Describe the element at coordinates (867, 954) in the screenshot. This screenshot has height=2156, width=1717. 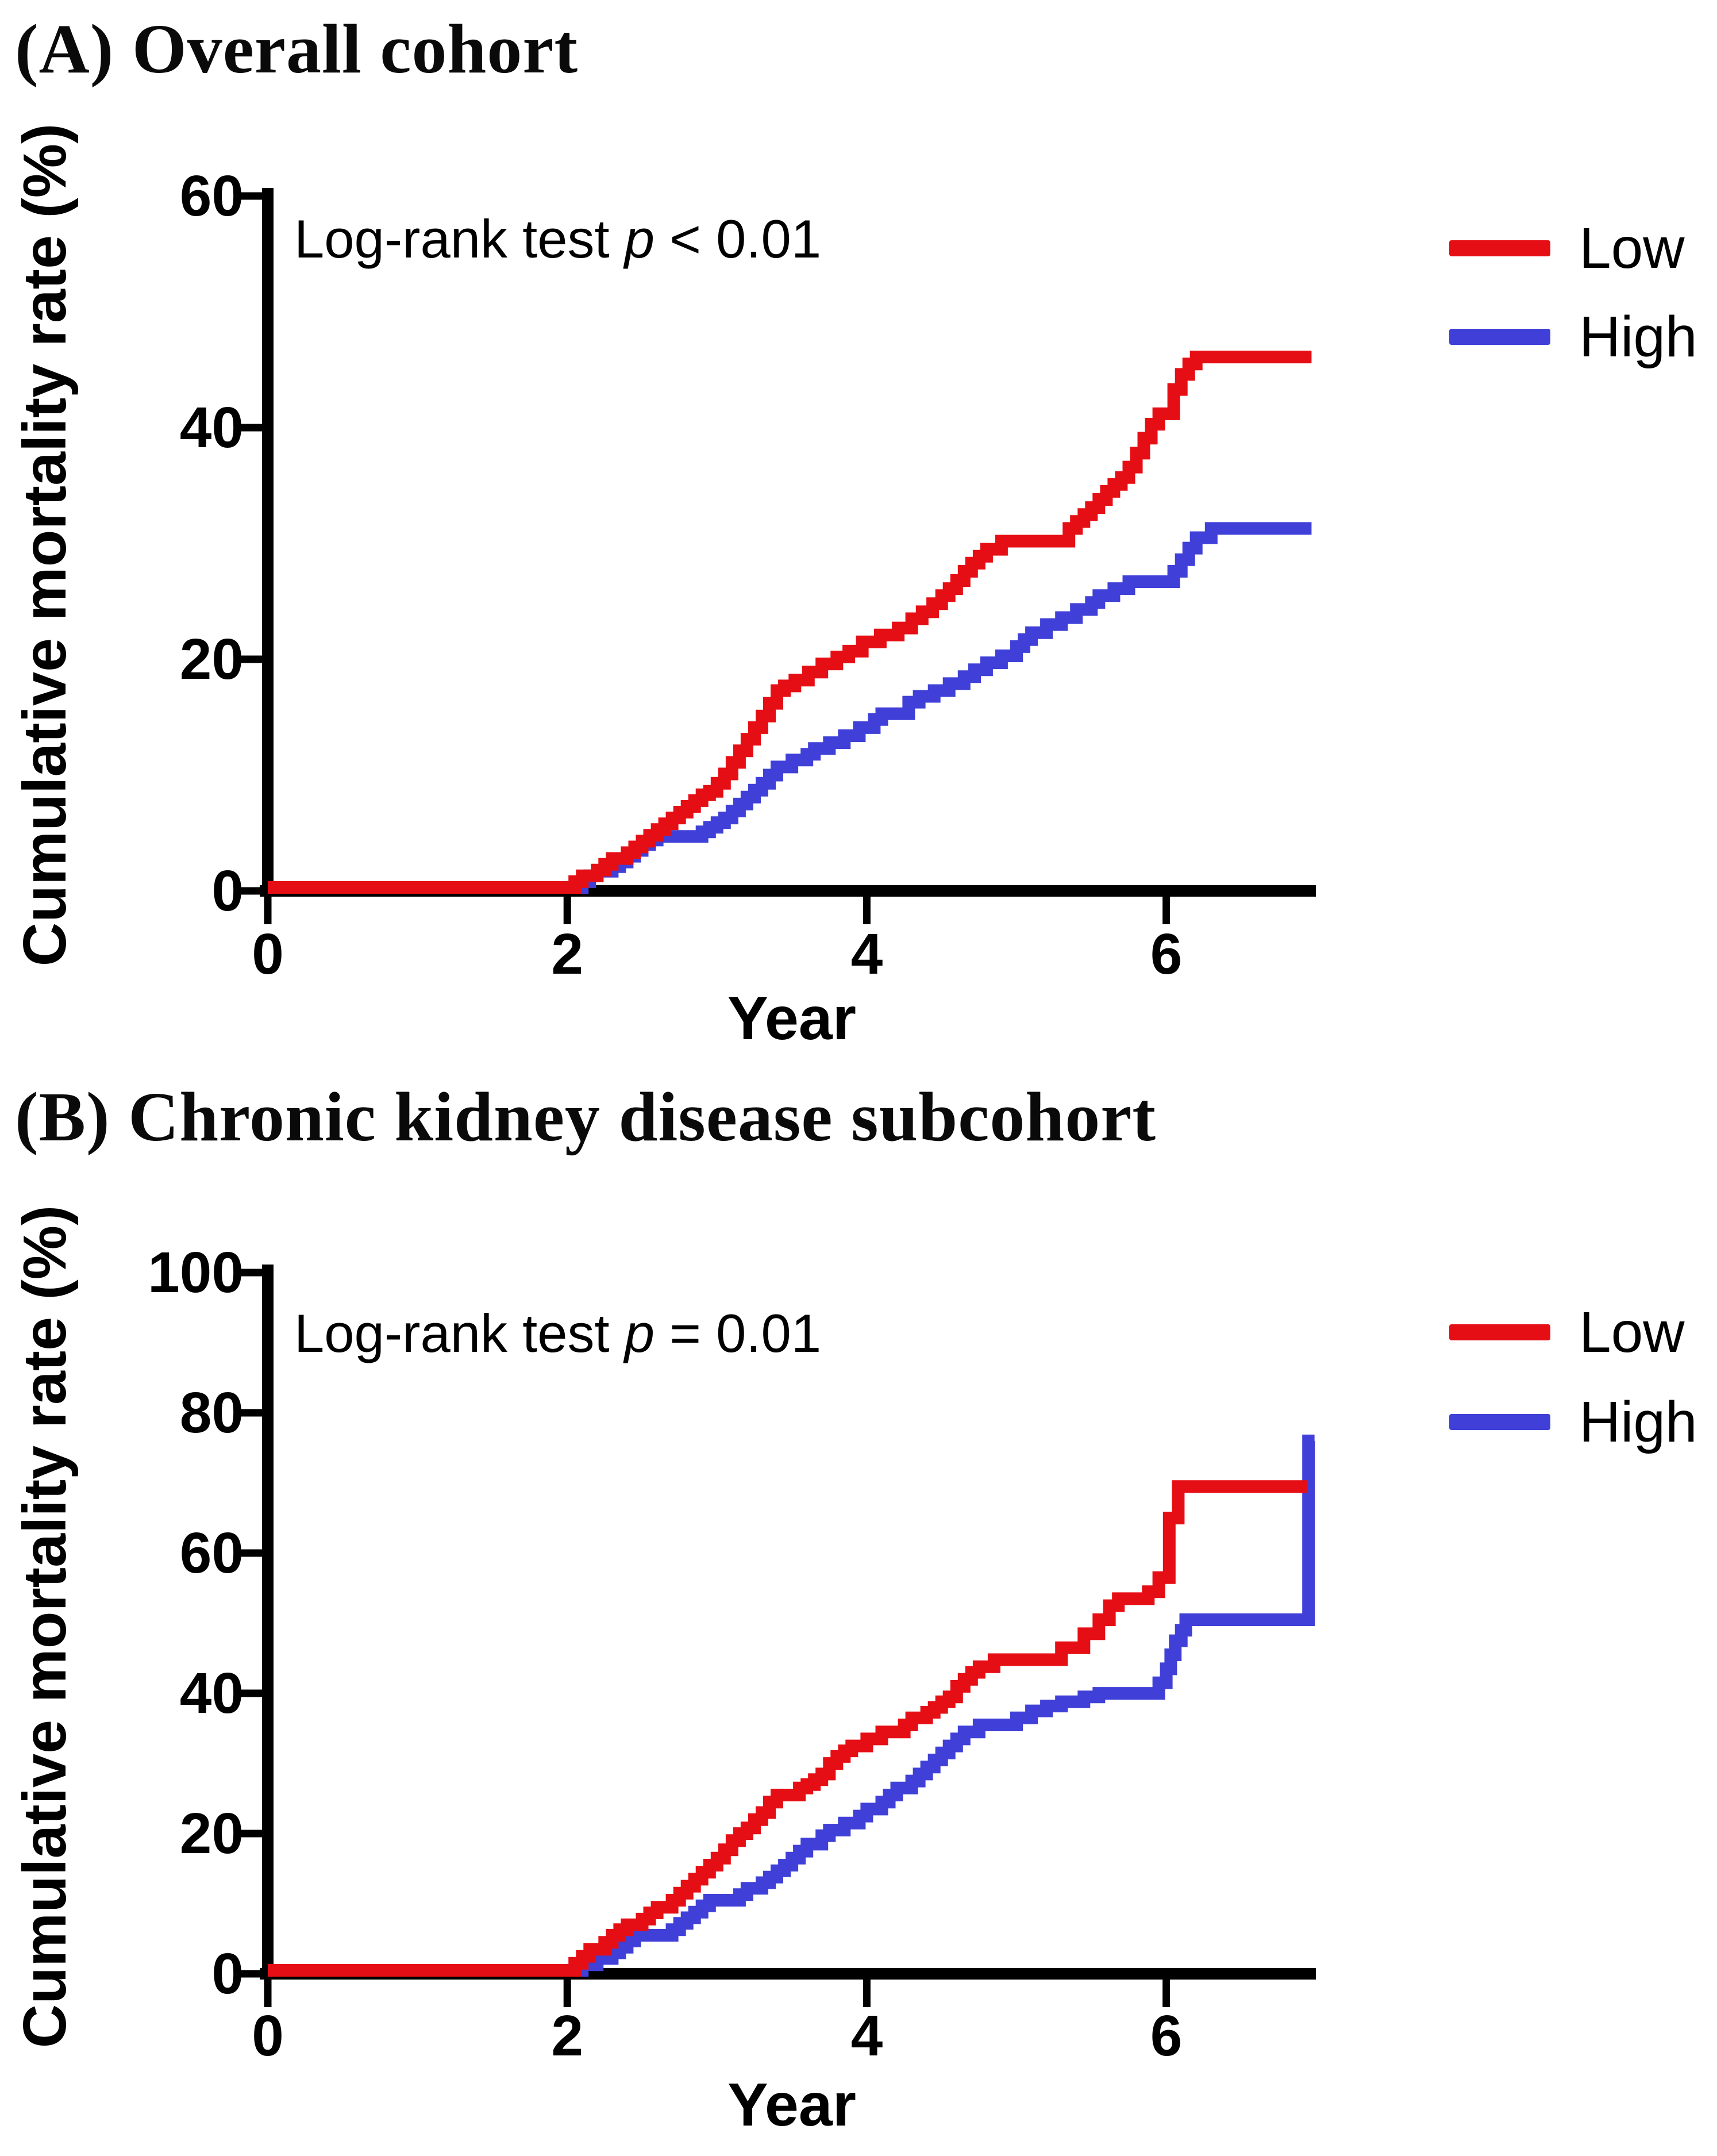
I see `panel-a-x-tick-label: 4` at that location.